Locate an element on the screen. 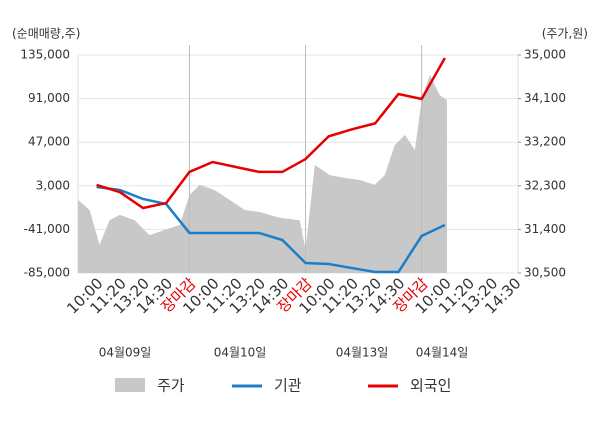 The image size is (600, 428). y-tick-label: -41,000 is located at coordinates (47, 229).